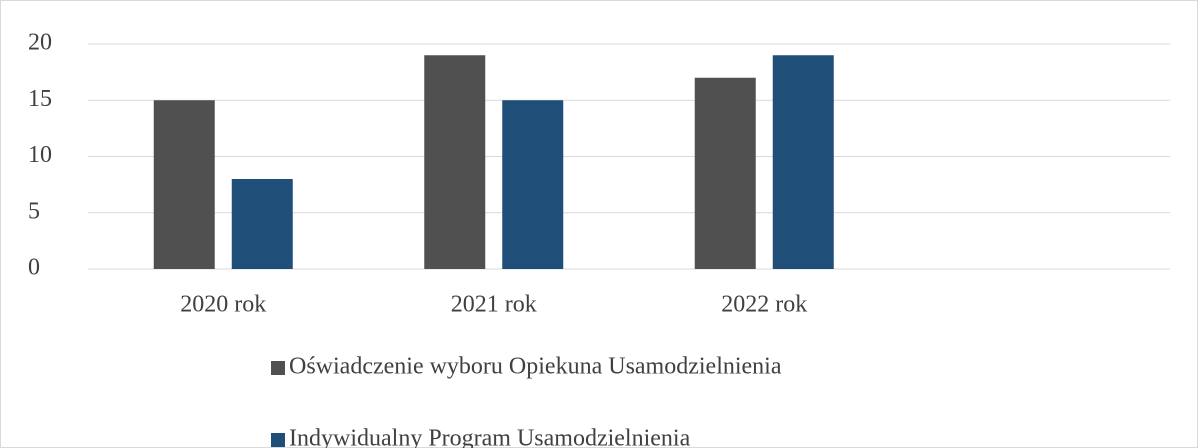  I want to click on x-tick-label: 2021 rok, so click(494, 305).